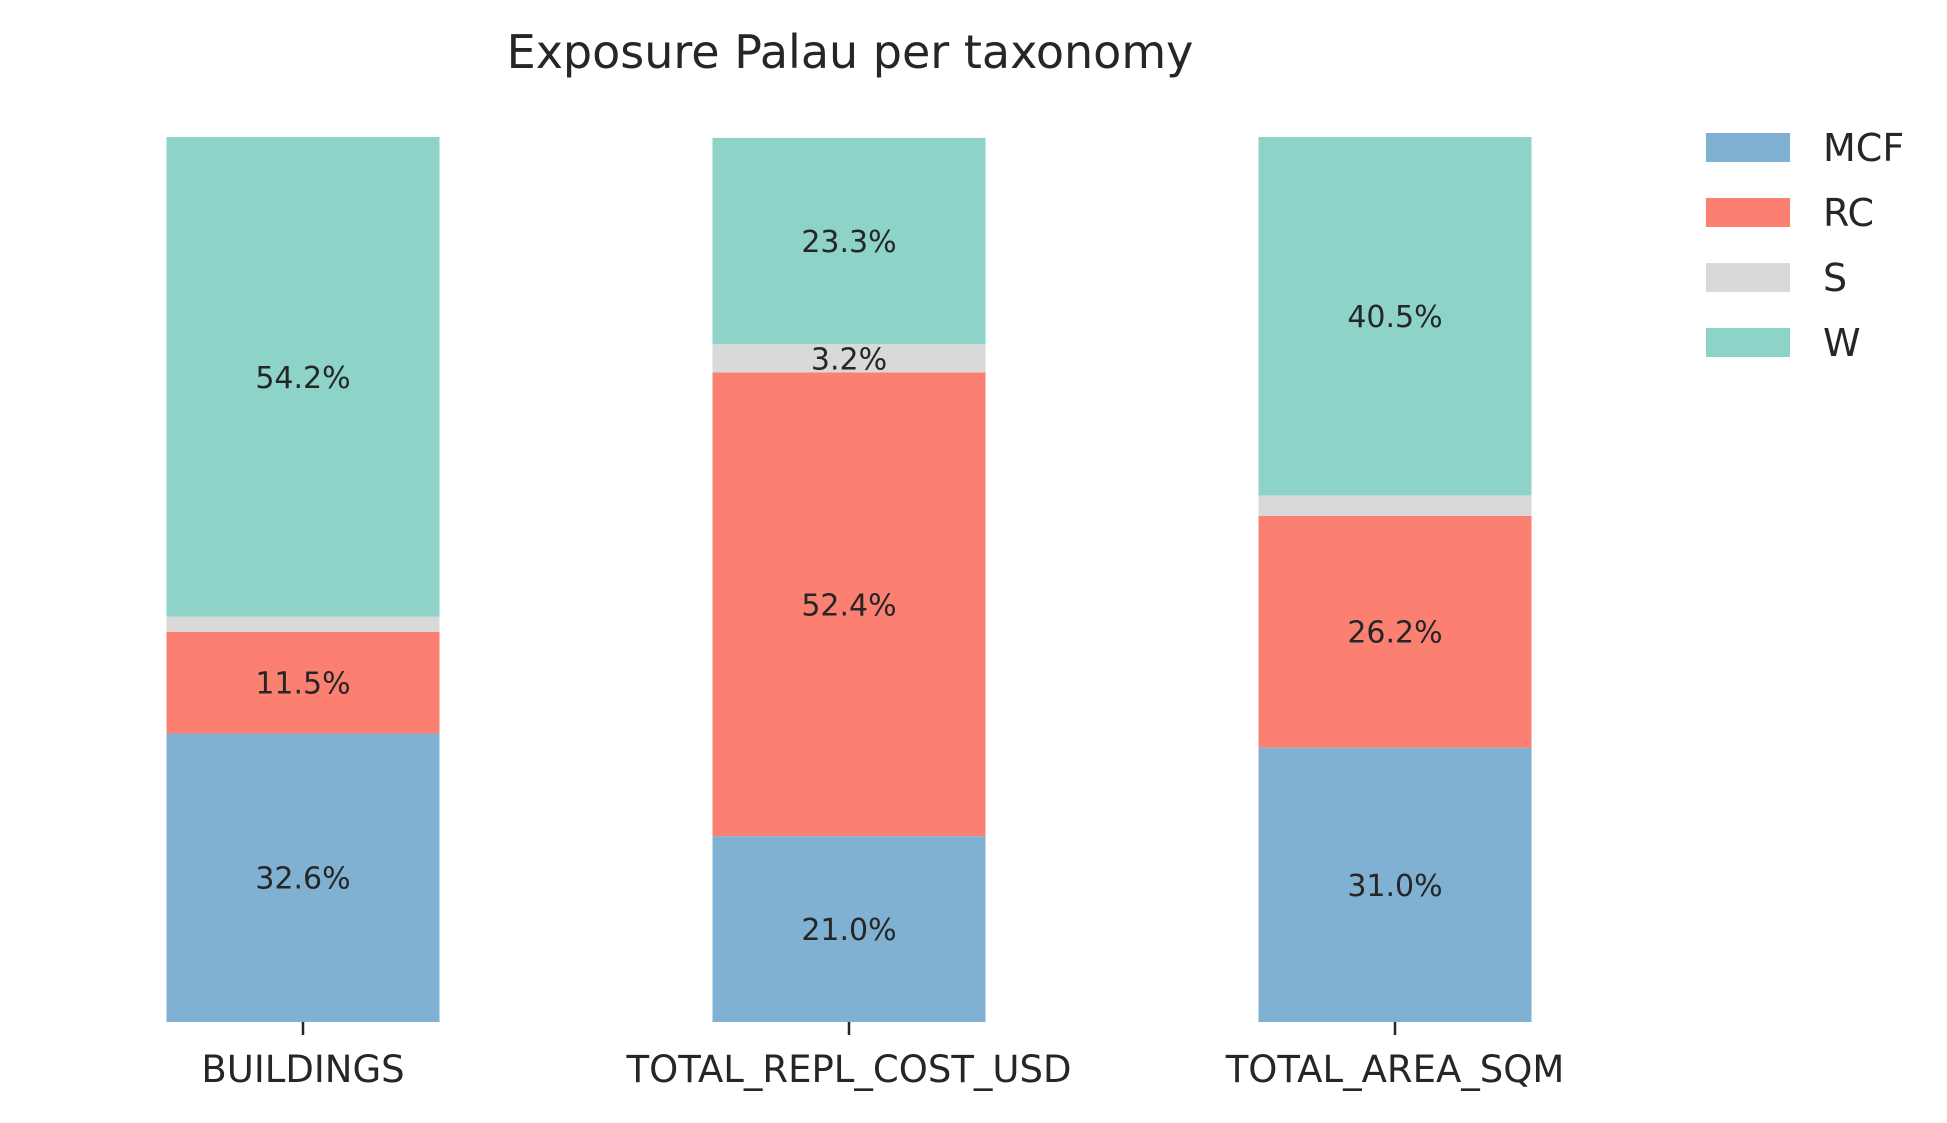 The width and height of the screenshot is (1947, 1123). Describe the element at coordinates (1842, 343) in the screenshot. I see `legend-label-w: W` at that location.